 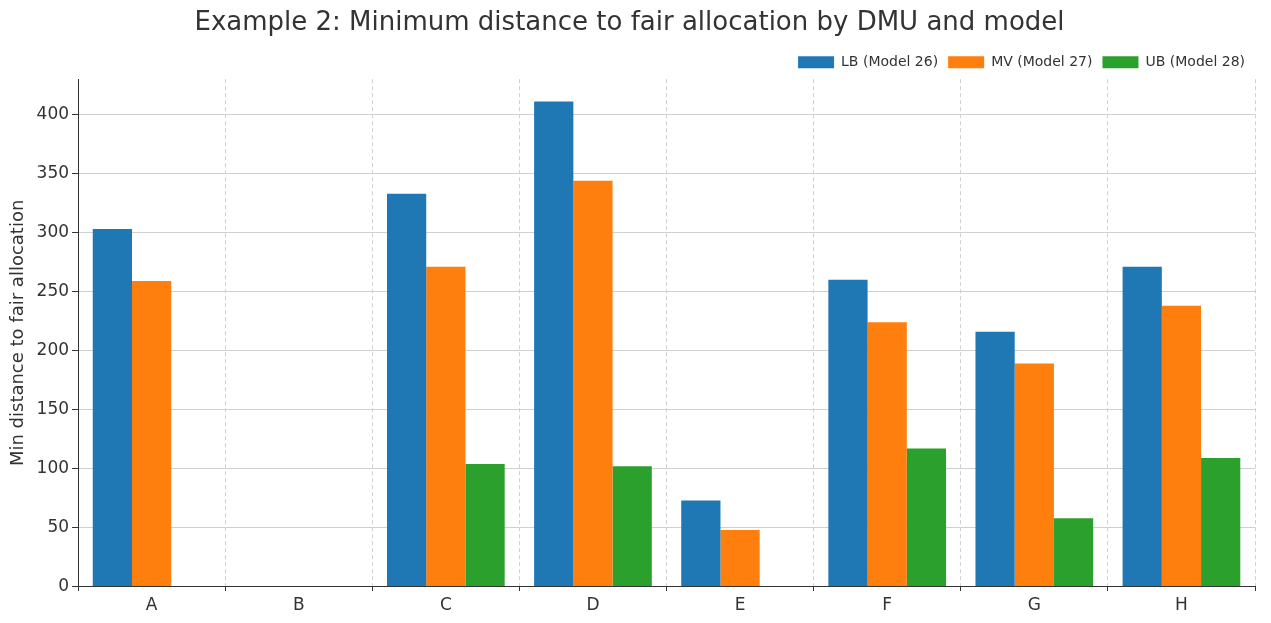 I want to click on chart-title: Example 2: Minimum distance to fair allocation by DMU and model, so click(x=629, y=21).